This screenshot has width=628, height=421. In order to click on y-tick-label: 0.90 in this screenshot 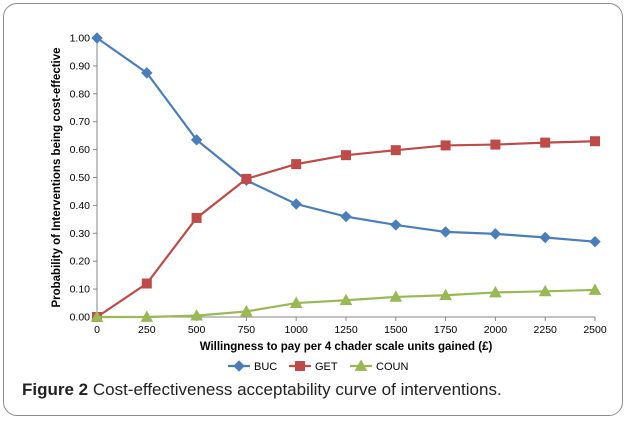, I will do `click(80, 66)`.